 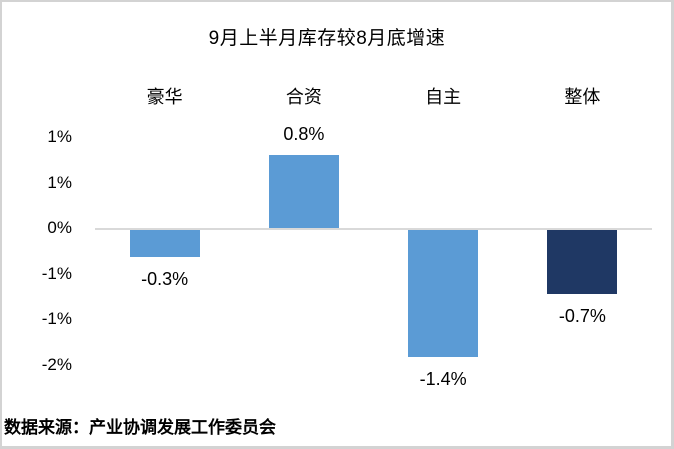 What do you see at coordinates (164, 244) in the screenshot?
I see `bar-豪华` at bounding box center [164, 244].